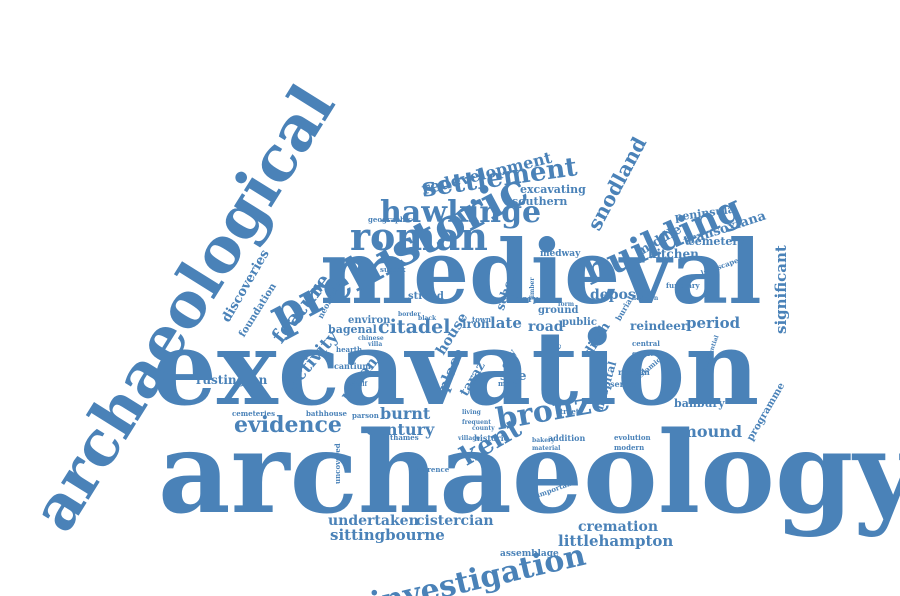 The width and height of the screenshot is (900, 596). I want to click on cloud-word: material, so click(546, 448).